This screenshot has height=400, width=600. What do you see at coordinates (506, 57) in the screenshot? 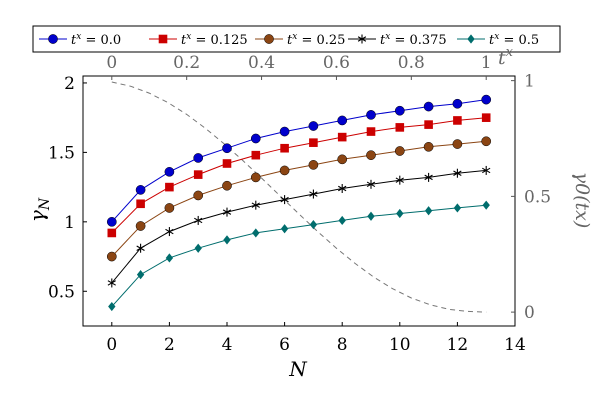
I see `secondary-x-axis-label: tx` at bounding box center [506, 57].